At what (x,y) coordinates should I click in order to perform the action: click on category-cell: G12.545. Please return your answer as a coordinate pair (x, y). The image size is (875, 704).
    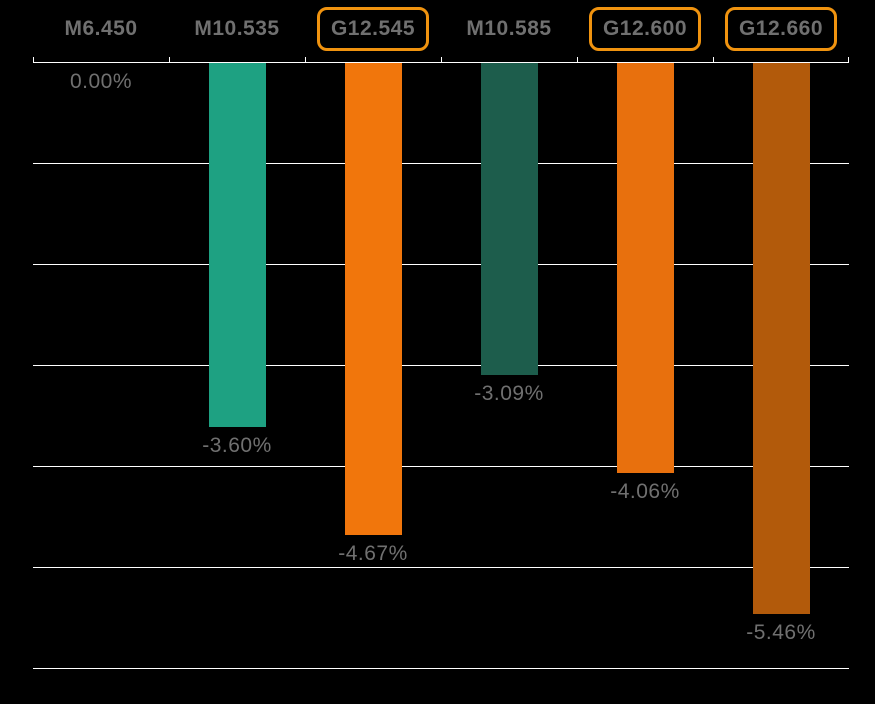
    Looking at the image, I should click on (373, 29).